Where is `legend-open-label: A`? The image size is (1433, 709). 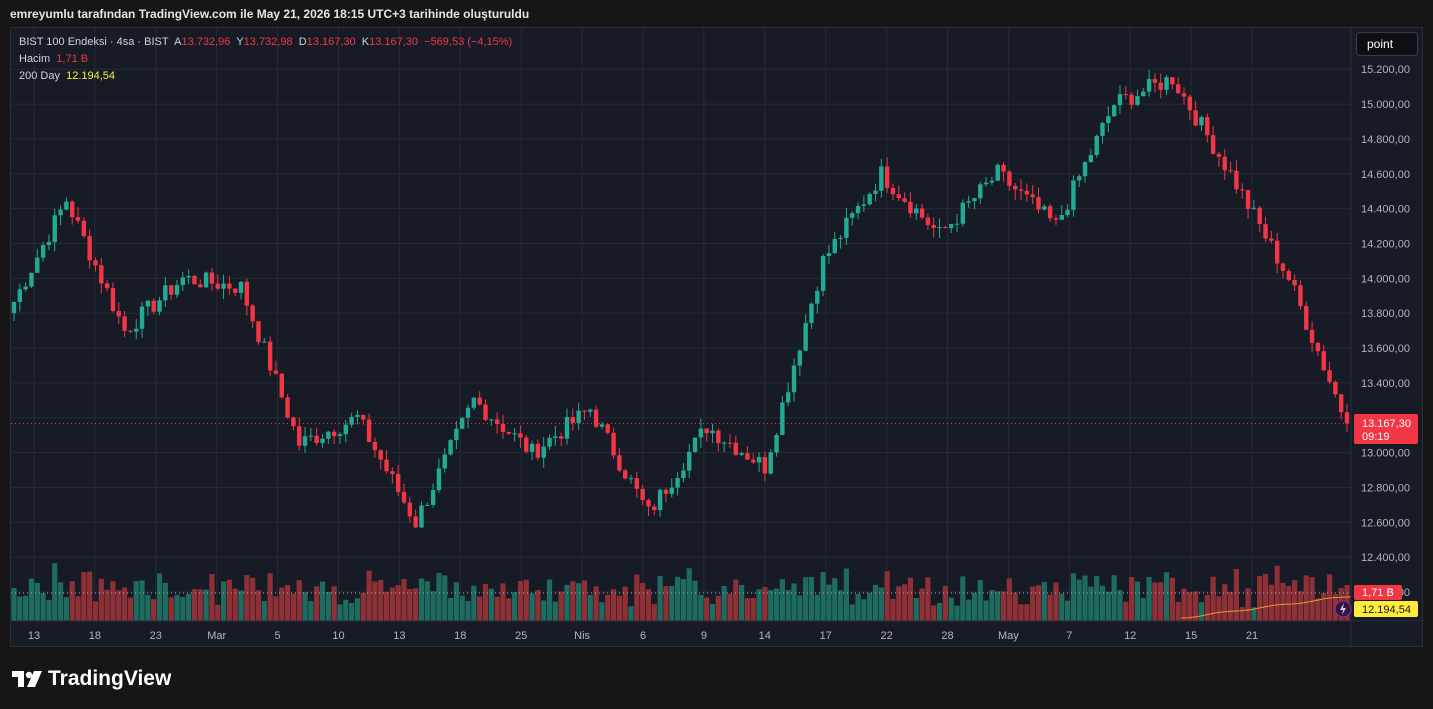
legend-open-label: A is located at coordinates (178, 42).